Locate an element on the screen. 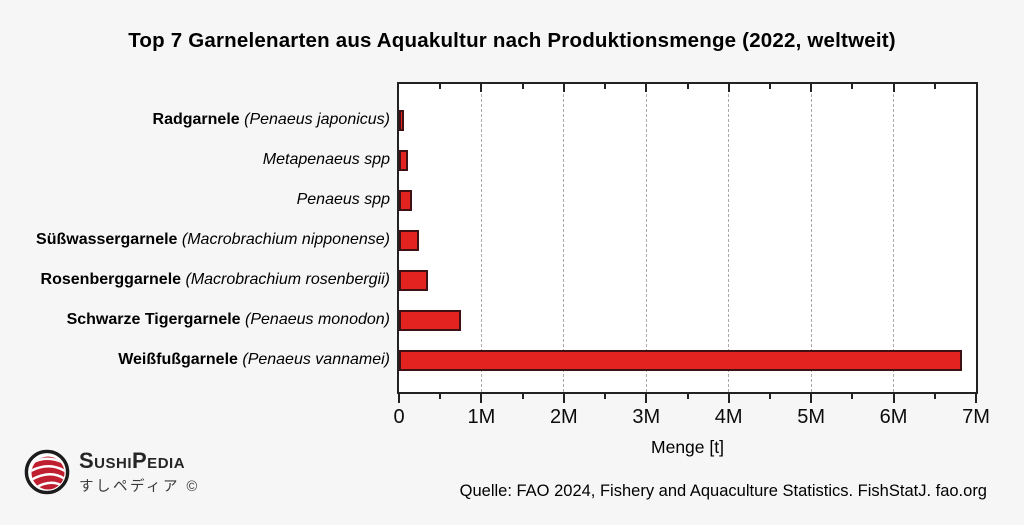 This screenshot has height=525, width=1024. bar-s-wassergarnele is located at coordinates (409, 240).